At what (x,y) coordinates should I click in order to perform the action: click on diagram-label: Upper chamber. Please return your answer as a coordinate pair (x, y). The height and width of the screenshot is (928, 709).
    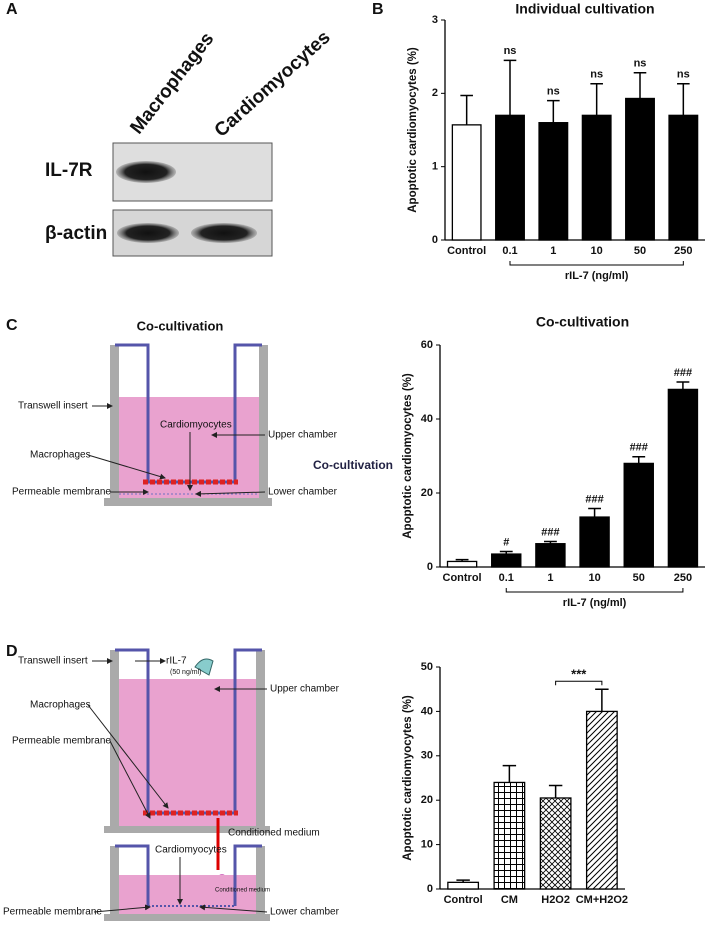
    Looking at the image, I should click on (305, 689).